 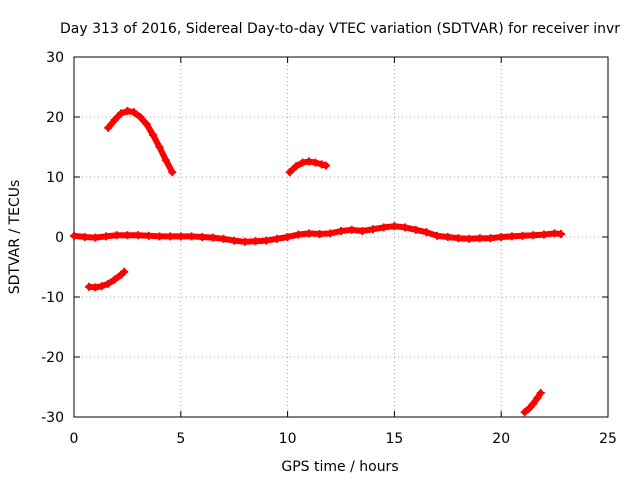 I want to click on x-tick-label: 10, so click(x=288, y=439).